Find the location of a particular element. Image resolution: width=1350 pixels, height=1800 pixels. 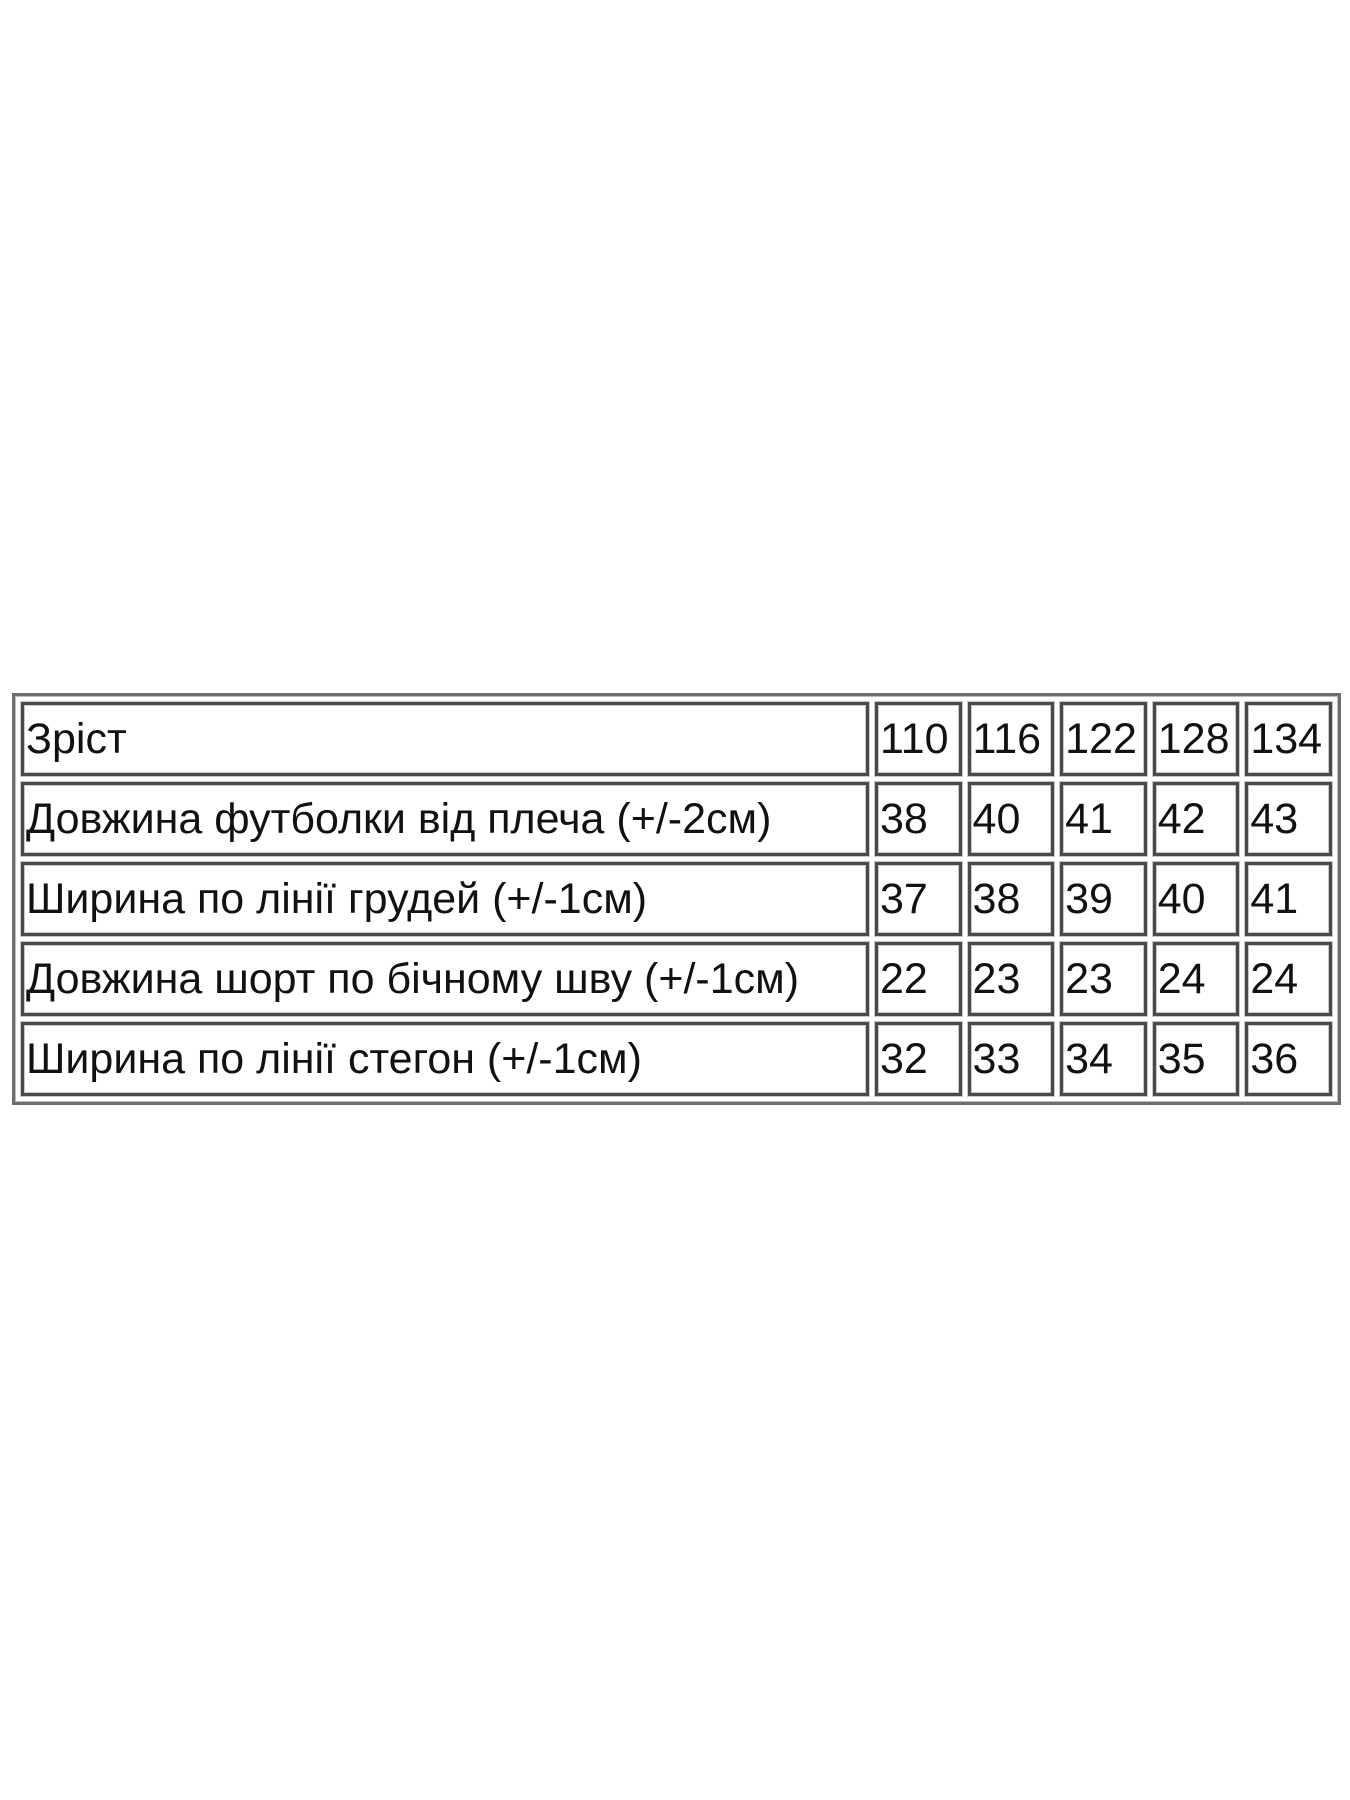

value-cell: 34 is located at coordinates (1103, 1059).